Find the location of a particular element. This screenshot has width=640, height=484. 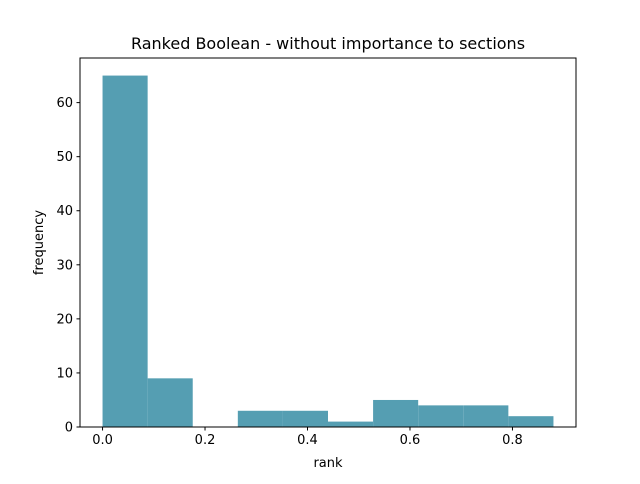

x-tick-label: 0.6 is located at coordinates (410, 440).